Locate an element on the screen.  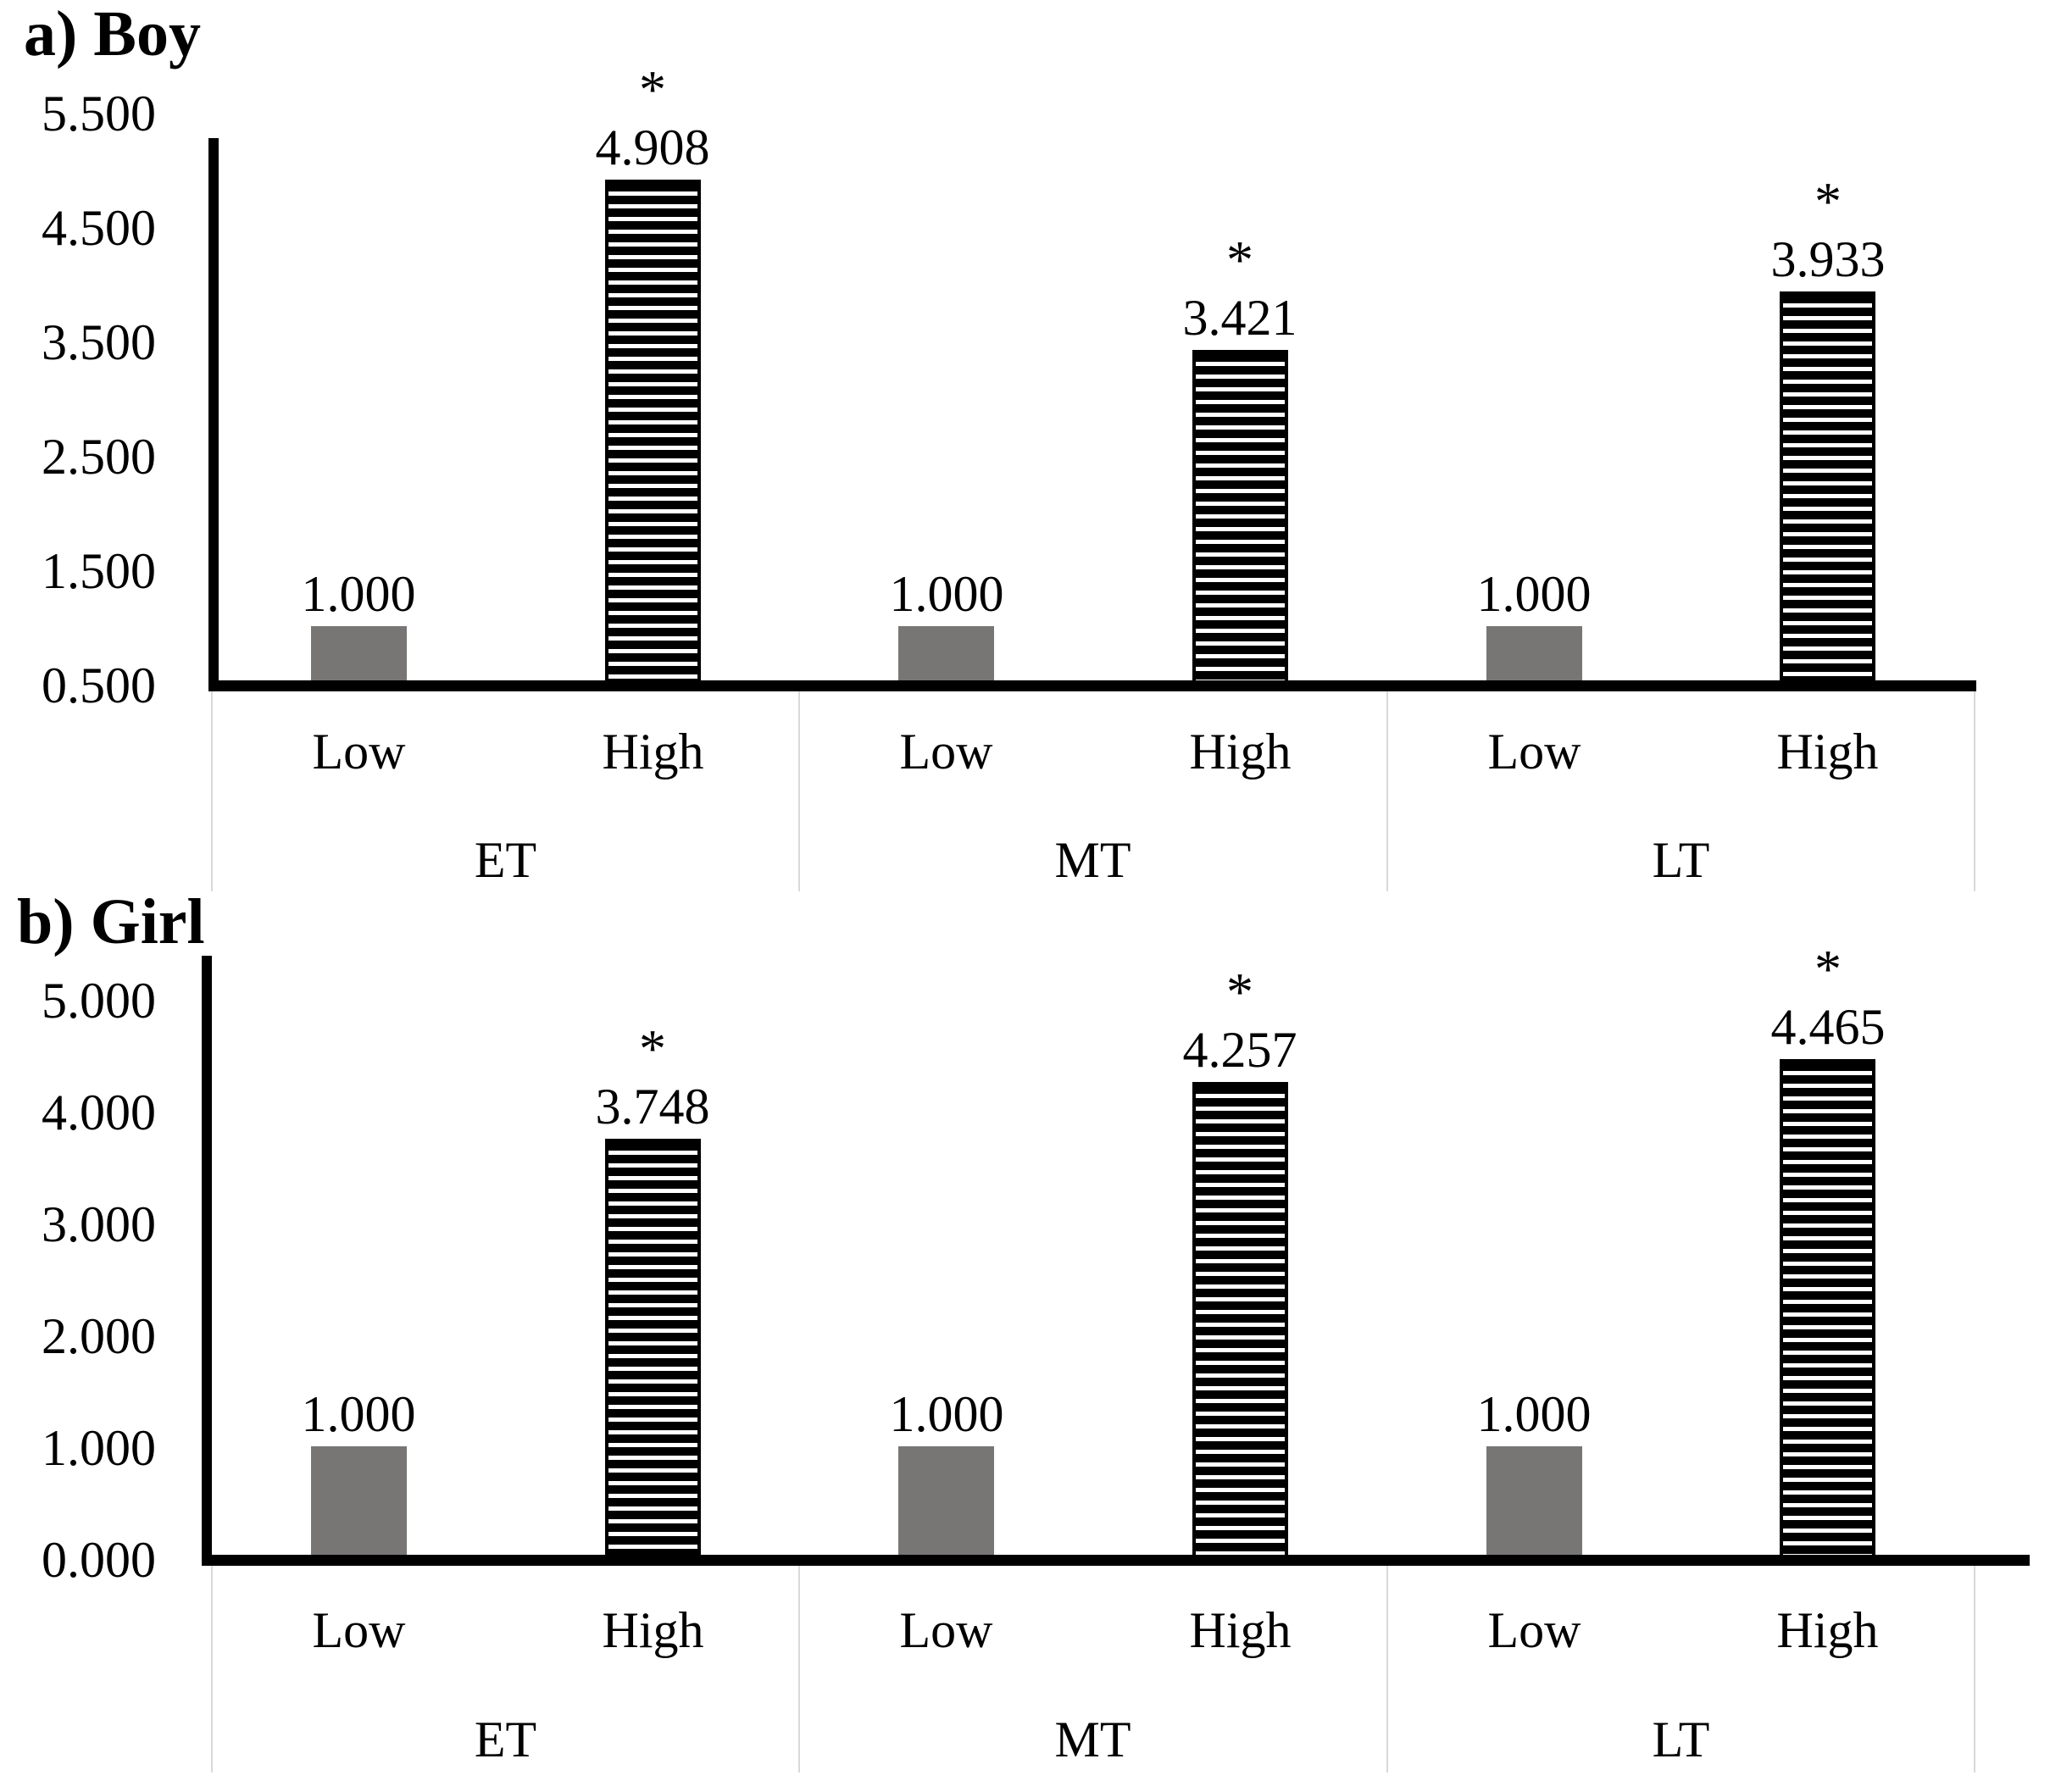
y-tick-label: 2.500 is located at coordinates (99, 457).